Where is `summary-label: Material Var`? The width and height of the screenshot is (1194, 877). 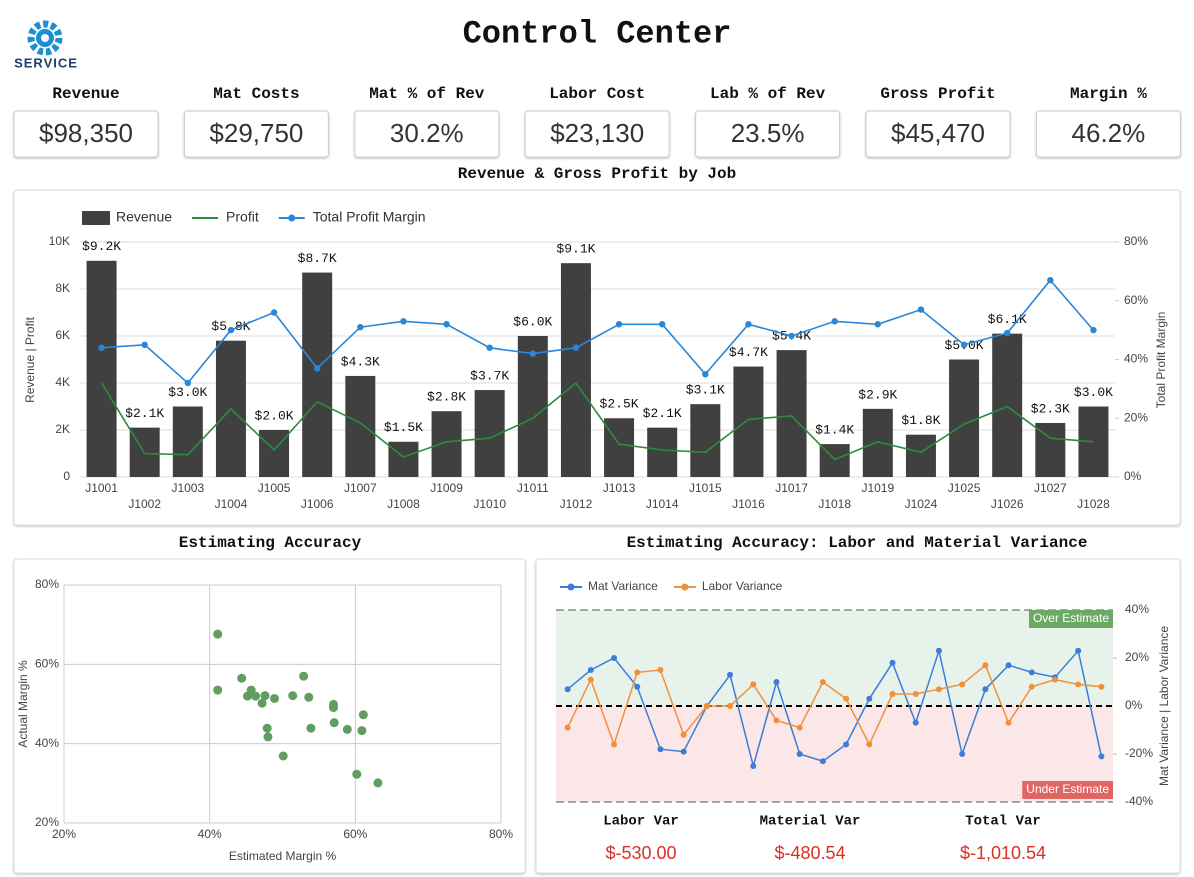
summary-label: Material Var is located at coordinates (810, 822).